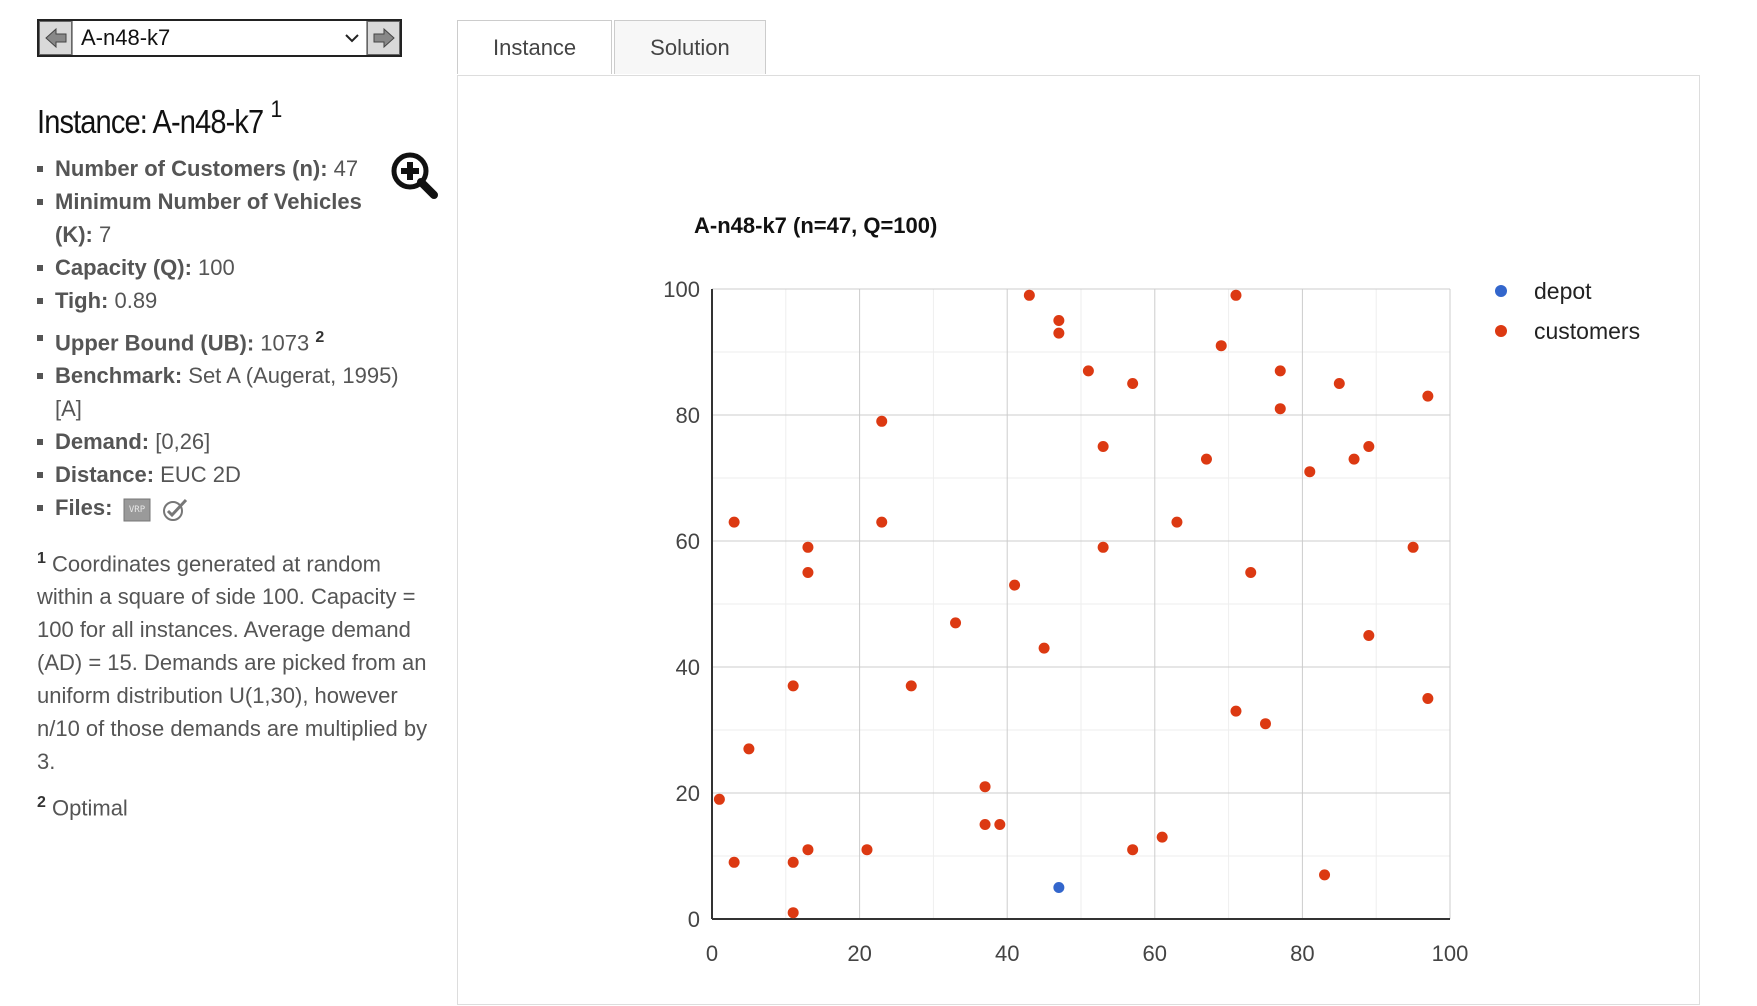 This screenshot has width=1757, height=1006. I want to click on footnote-2: 2 Optimal, so click(82, 807).